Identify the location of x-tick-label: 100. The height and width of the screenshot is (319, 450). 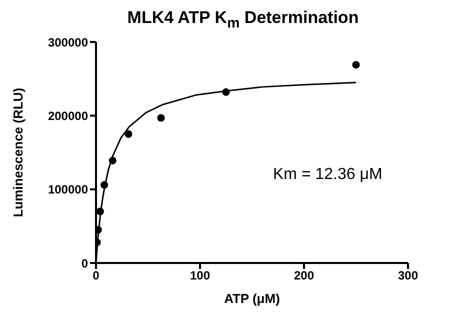
(200, 275).